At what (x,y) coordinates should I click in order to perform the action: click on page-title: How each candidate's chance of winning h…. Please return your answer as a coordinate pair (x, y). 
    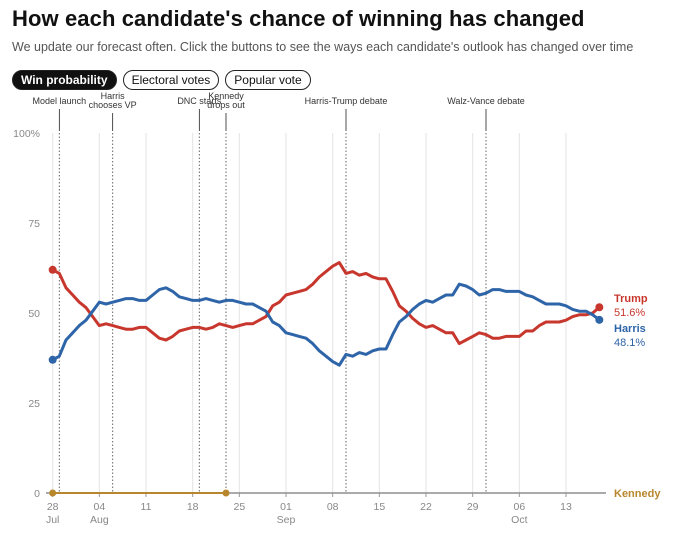
    Looking at the image, I should click on (298, 18).